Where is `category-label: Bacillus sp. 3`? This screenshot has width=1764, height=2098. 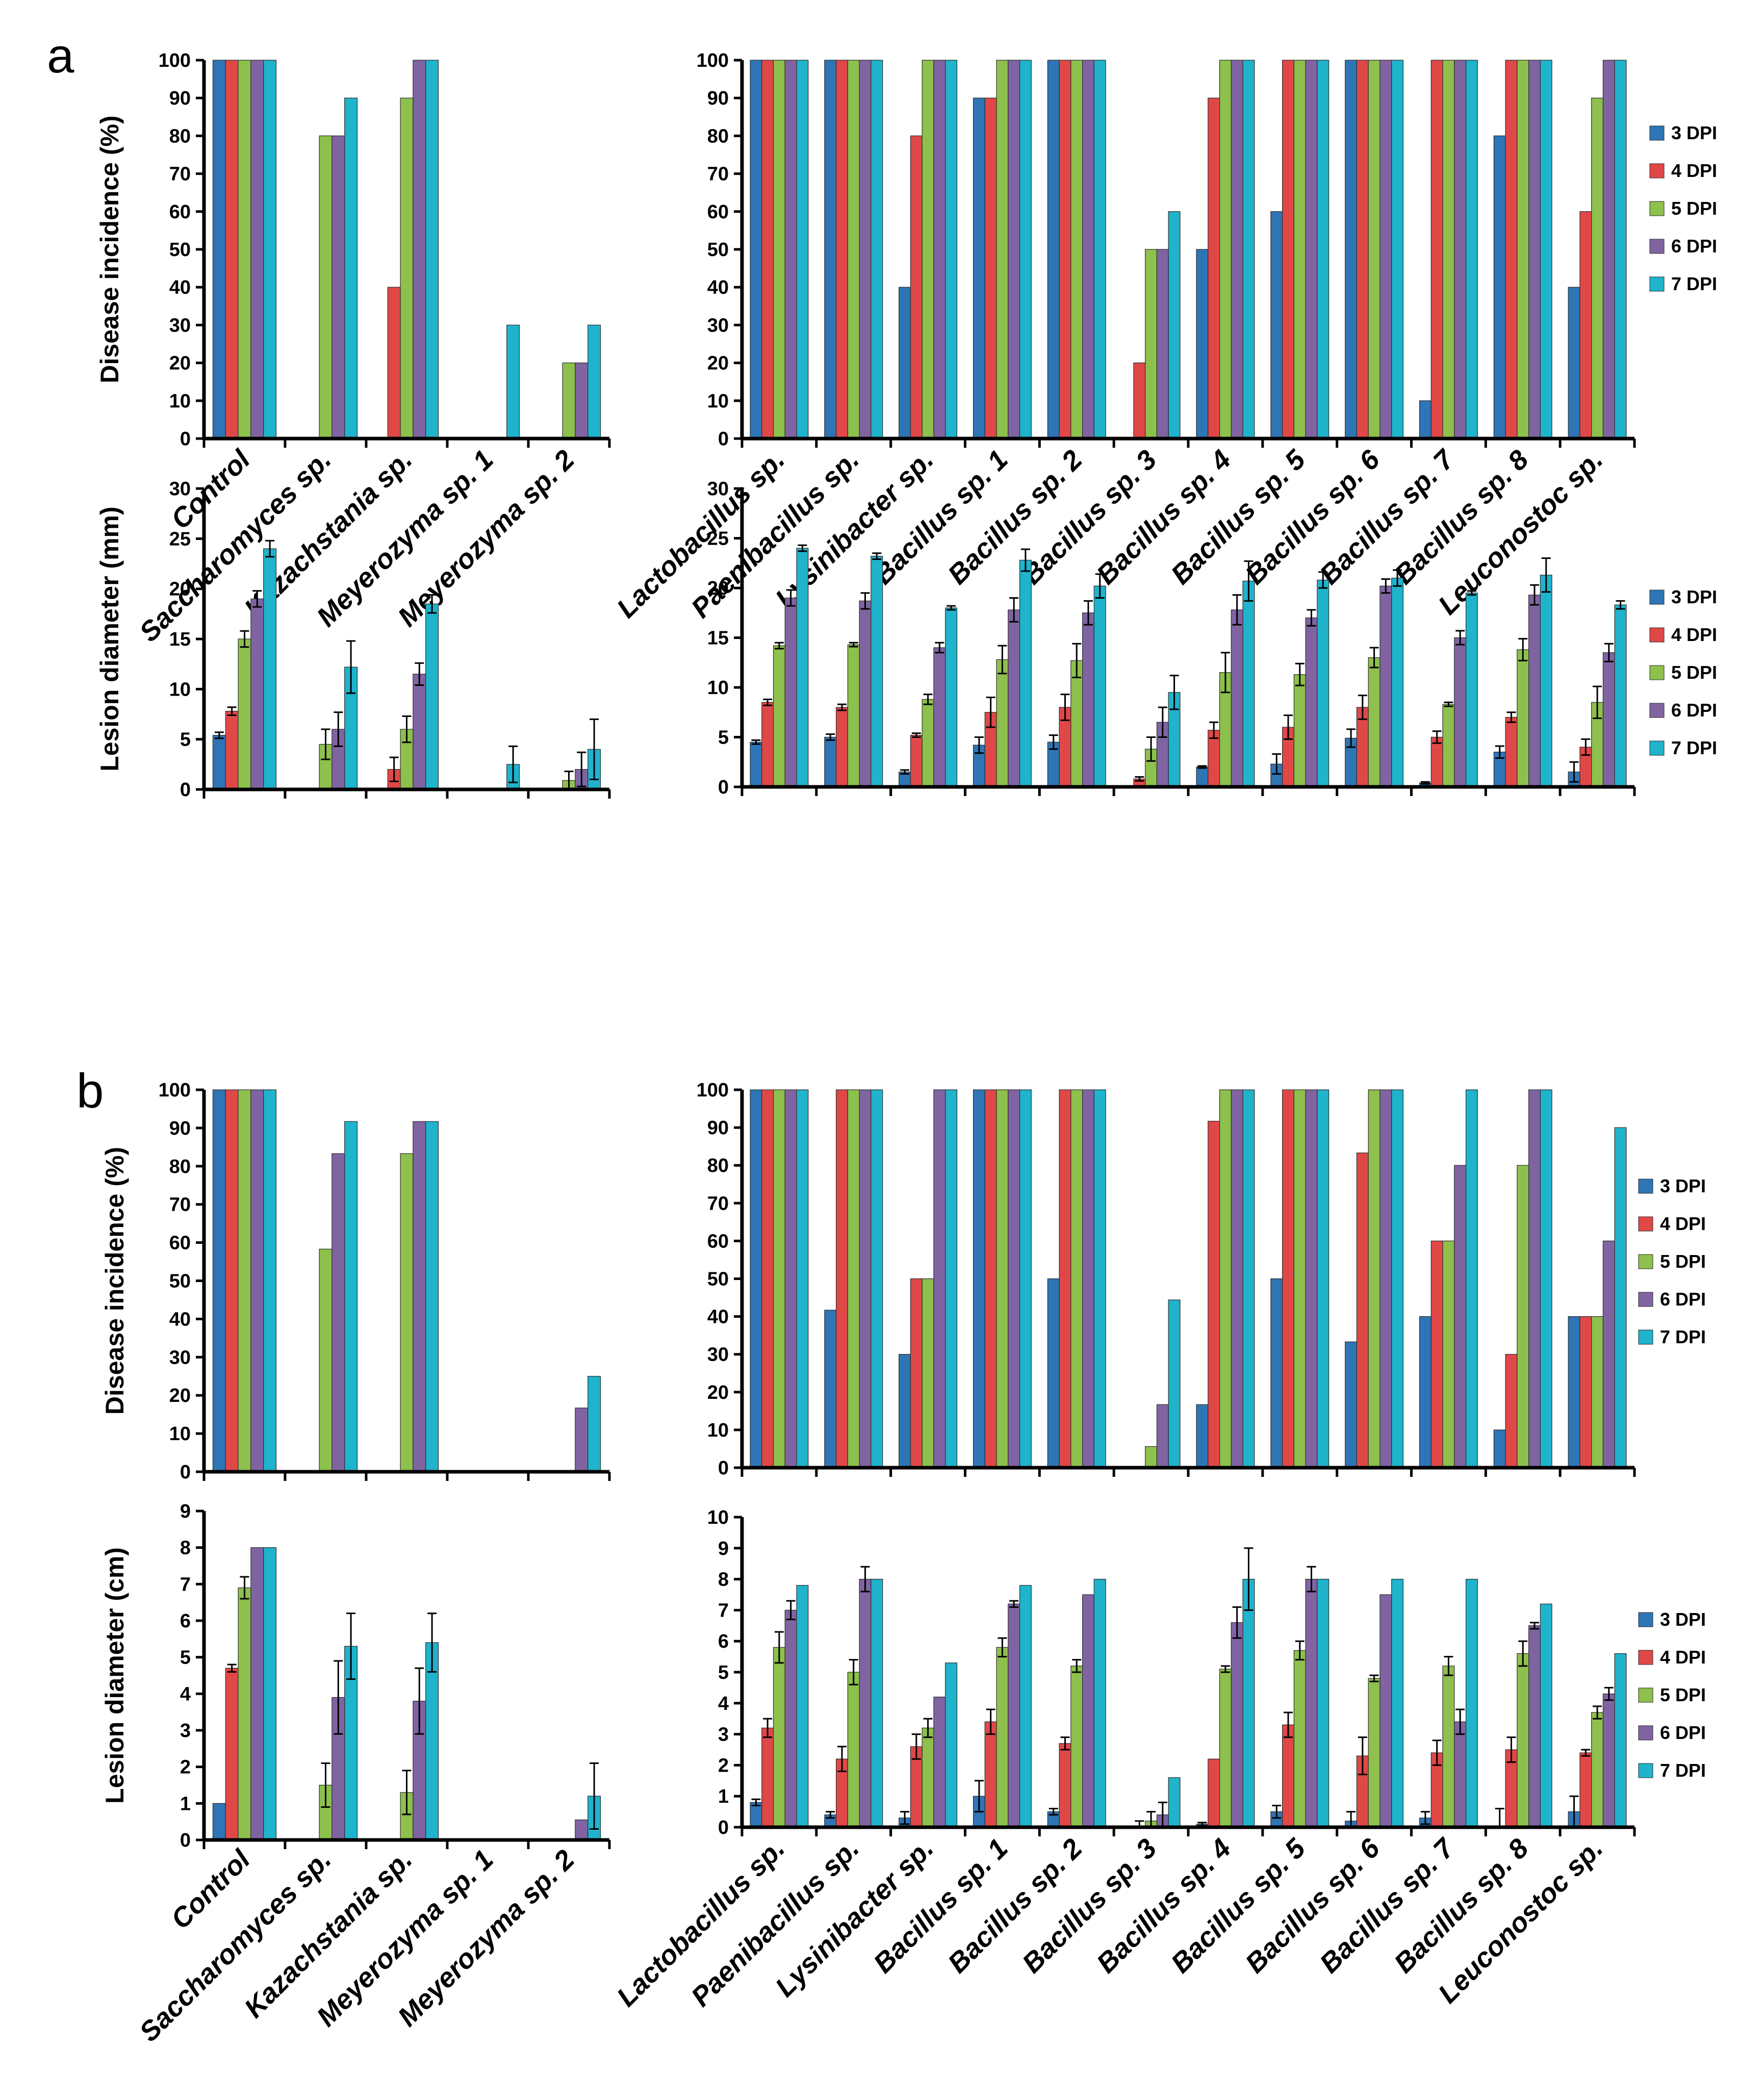
category-label: Bacillus sp. 3 is located at coordinates (1089, 517).